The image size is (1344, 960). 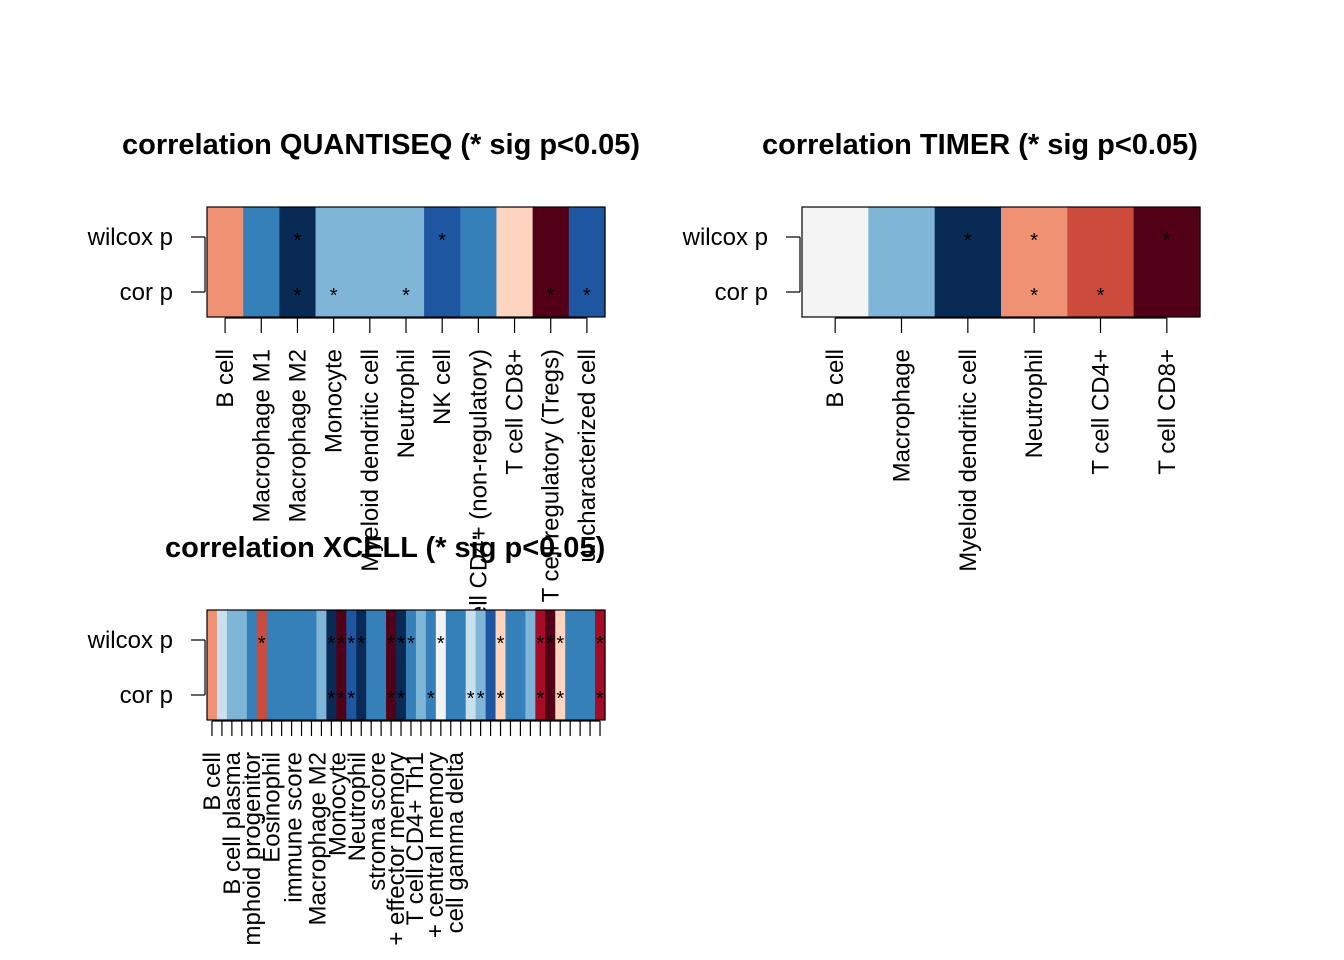 I want to click on column-label: mphoid progenitor, so click(x=252, y=848).